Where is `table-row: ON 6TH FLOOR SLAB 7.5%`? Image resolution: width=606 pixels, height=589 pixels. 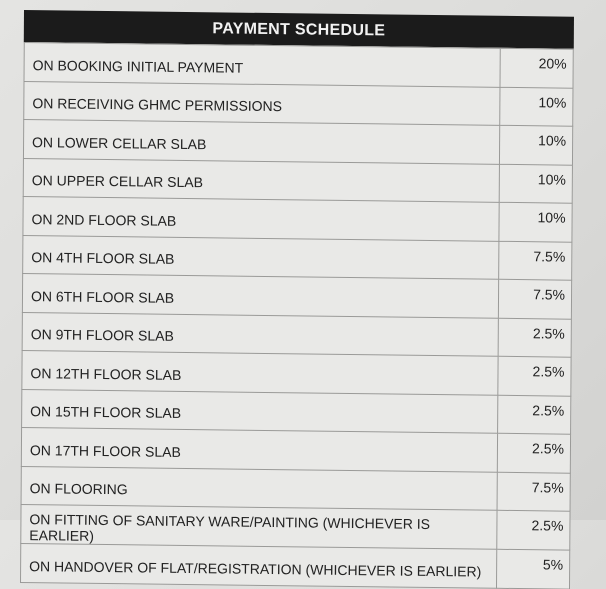
table-row: ON 6TH FLOOR SLAB 7.5% is located at coordinates (297, 296).